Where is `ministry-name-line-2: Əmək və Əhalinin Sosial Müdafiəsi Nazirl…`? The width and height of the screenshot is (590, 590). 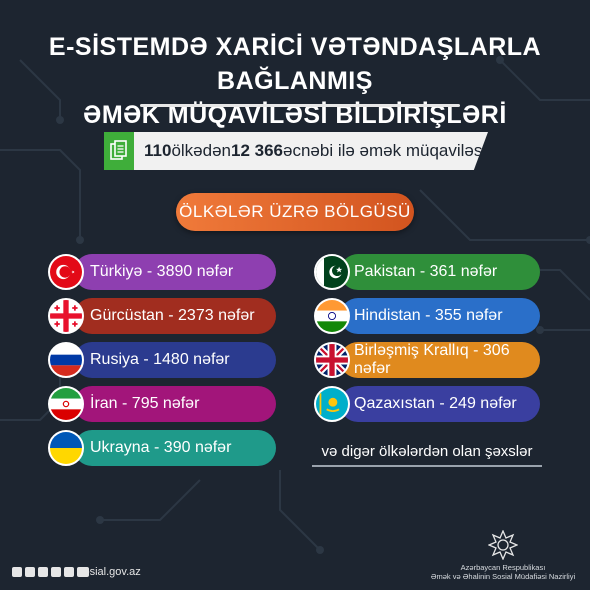
ministry-name-line-2: Əmək və Əhalinin Sosial Müdafiəsi Nazirl… is located at coordinates (503, 576).